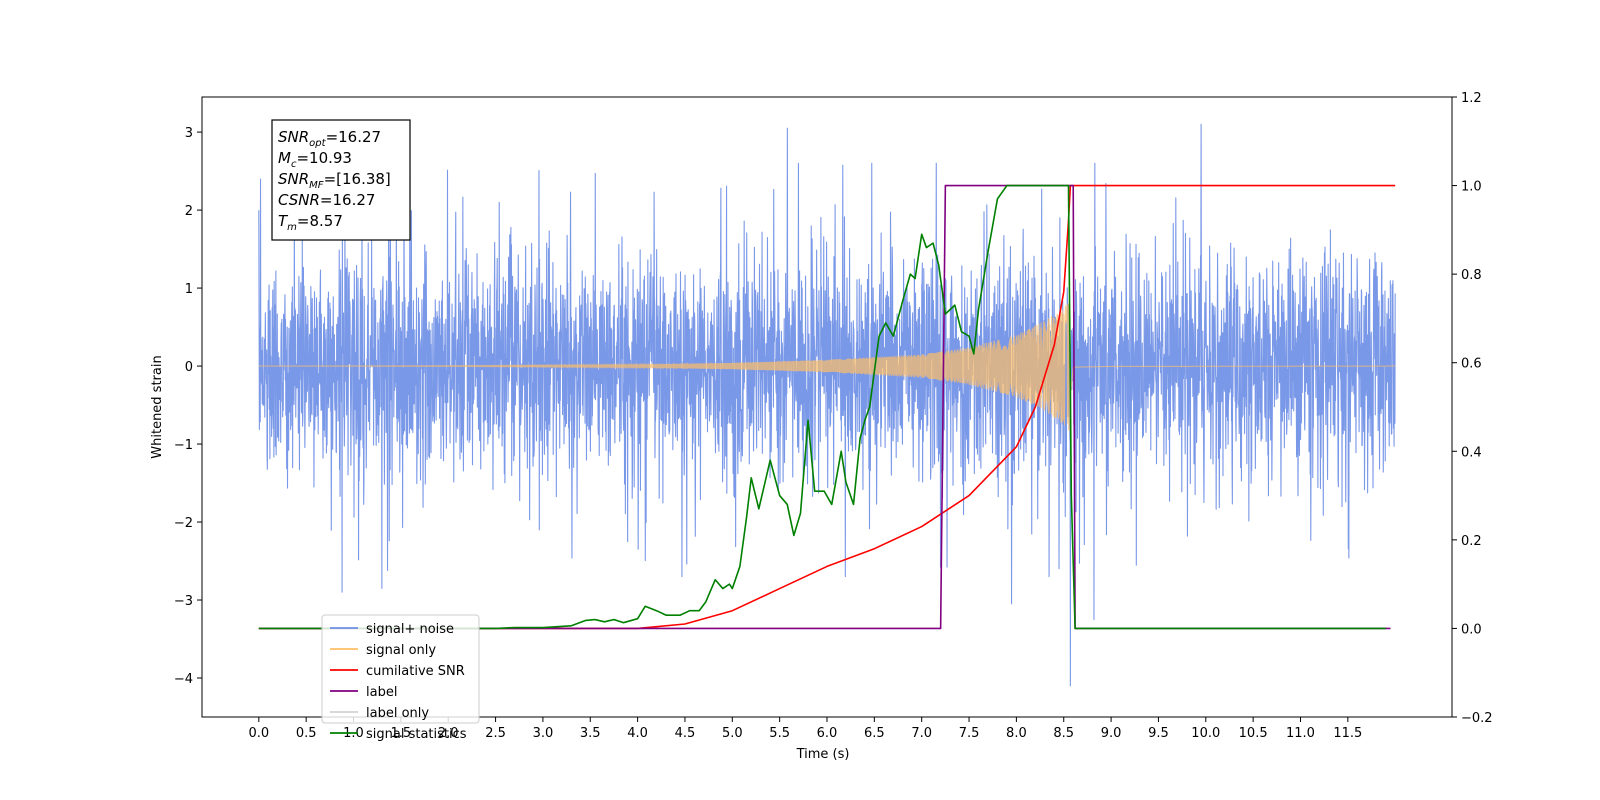 This screenshot has width=1600, height=800. I want to click on legend-entry: signal only, so click(401, 650).